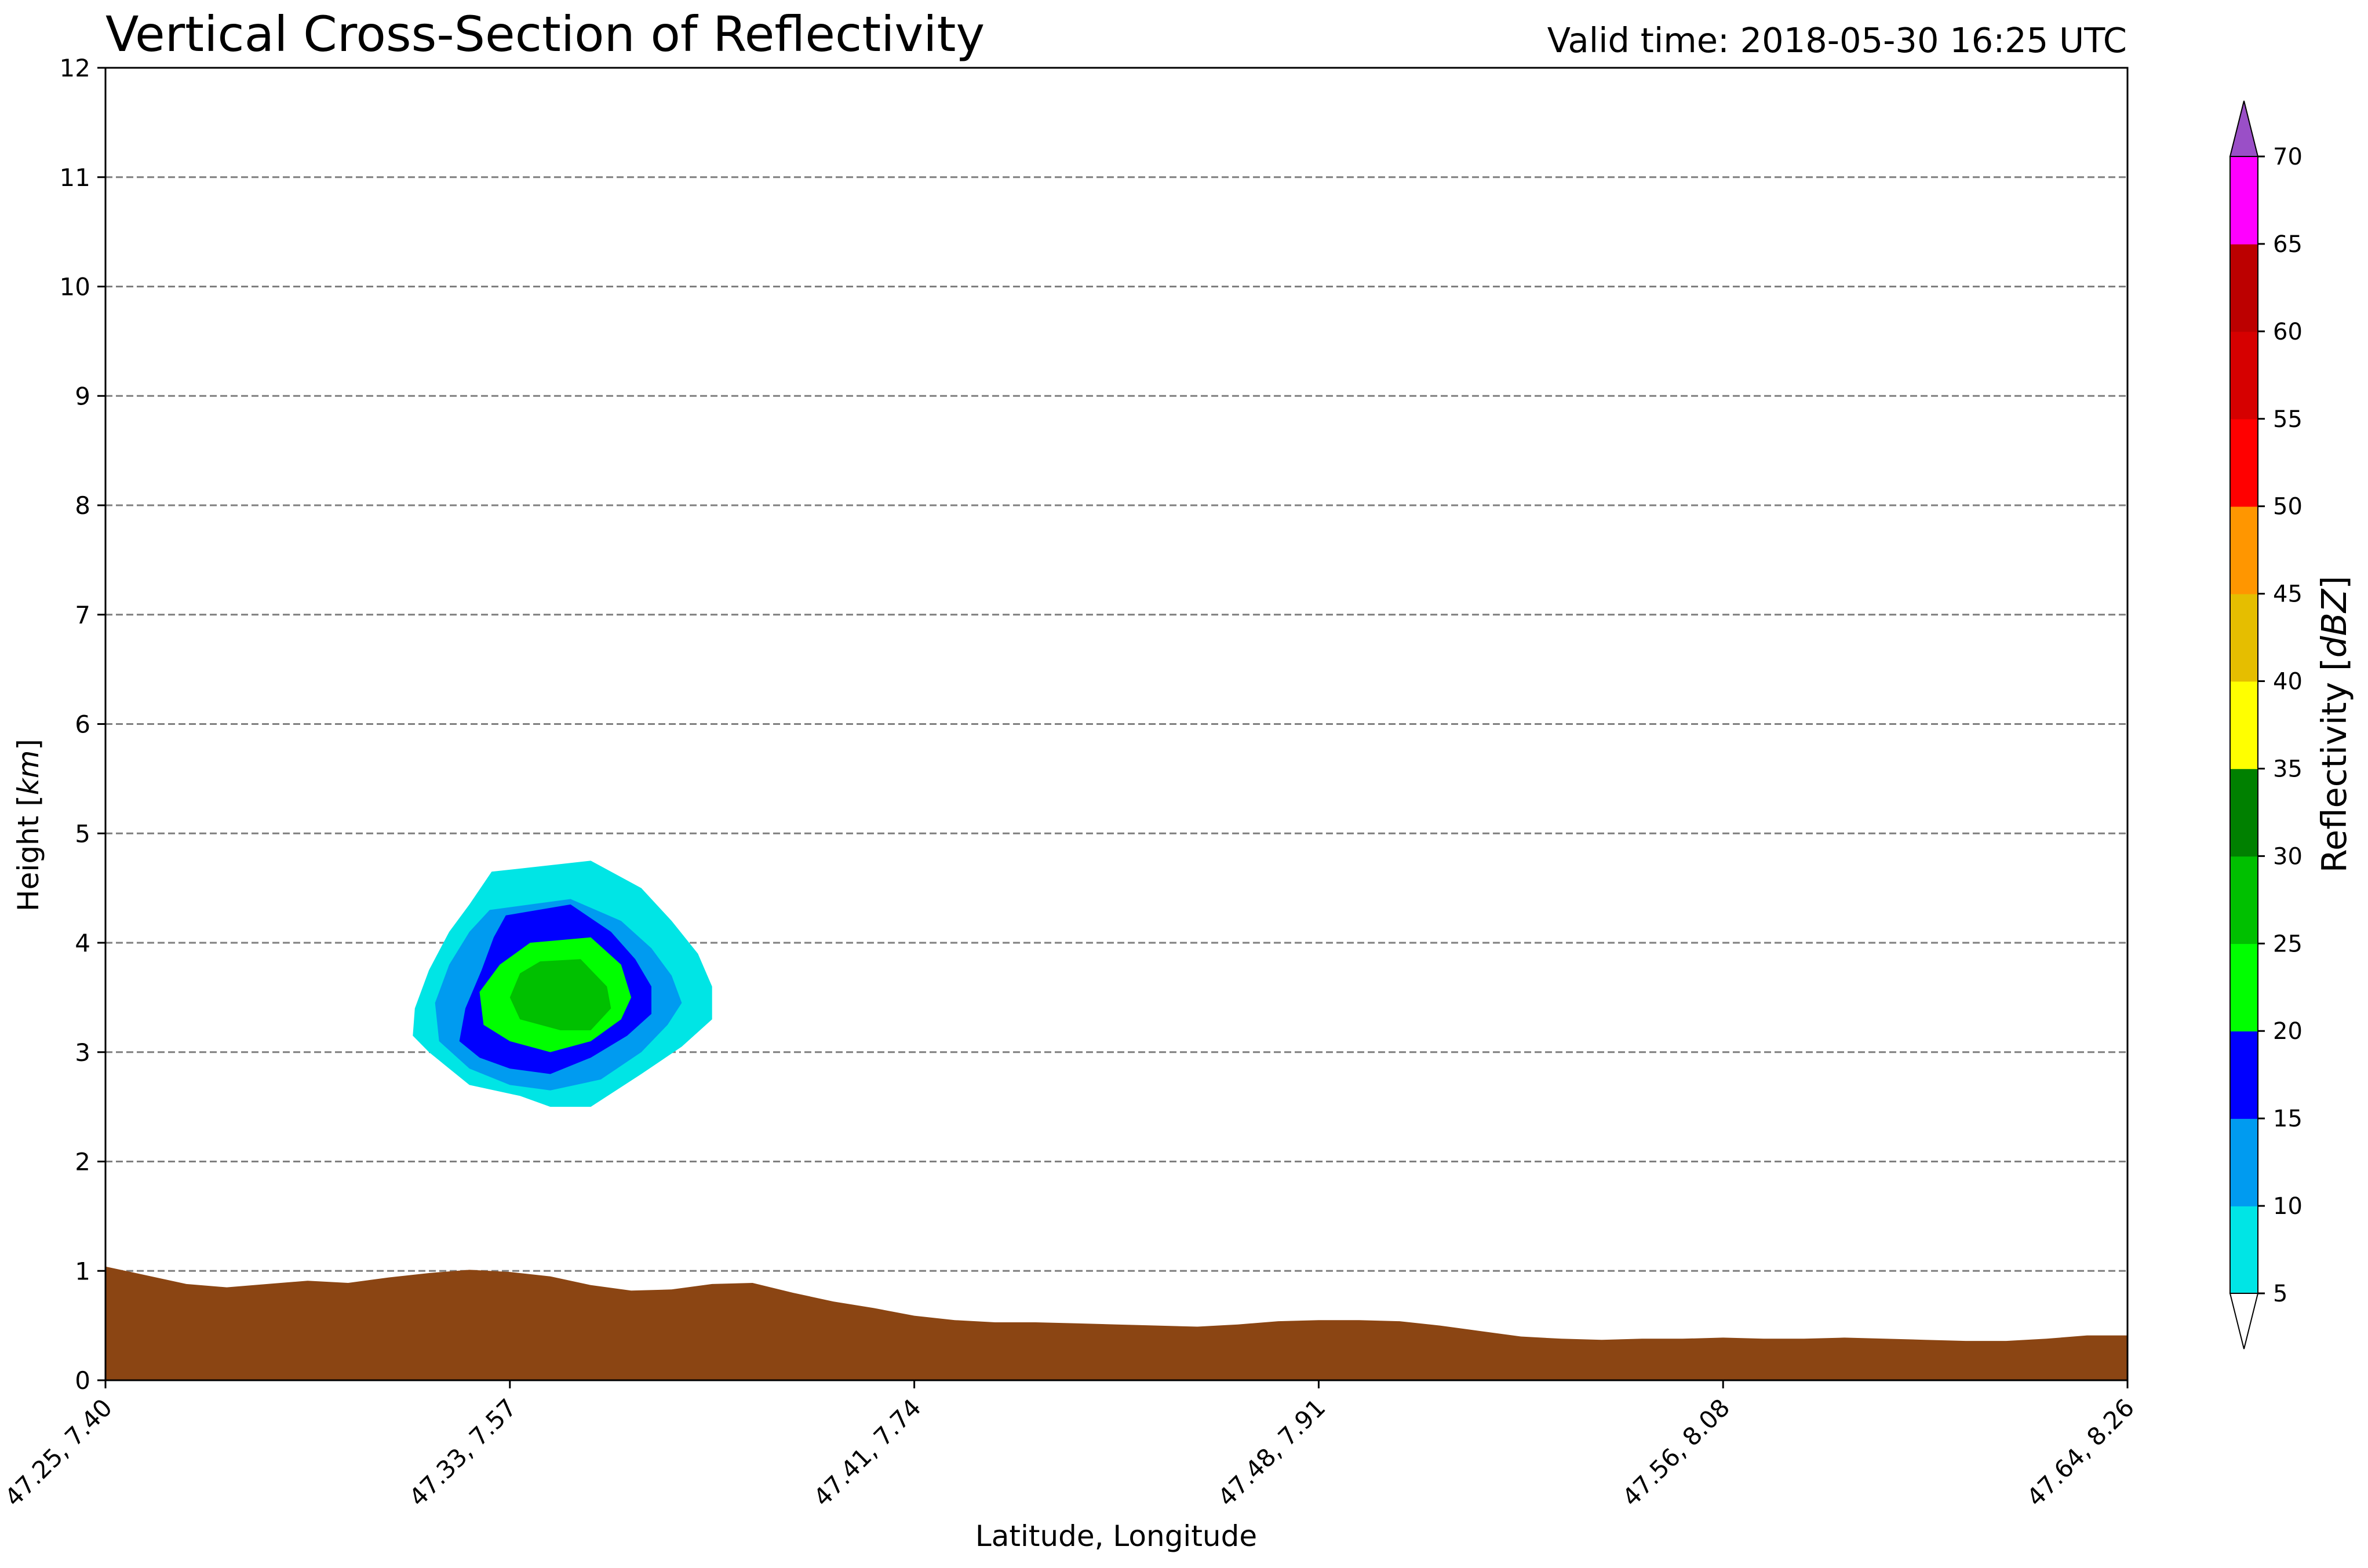 The height and width of the screenshot is (1568, 2368). I want to click on colorbar-tick-label: 65, so click(2288, 244).